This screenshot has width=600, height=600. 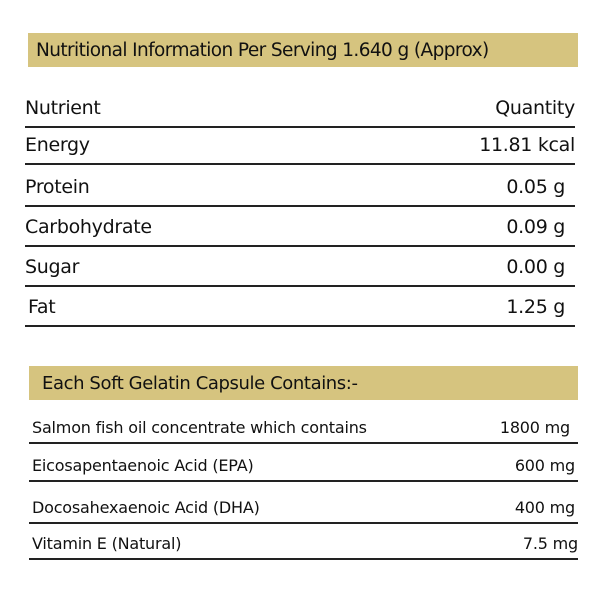 I want to click on nutrient-name: Carbohydrate, so click(x=88, y=227).